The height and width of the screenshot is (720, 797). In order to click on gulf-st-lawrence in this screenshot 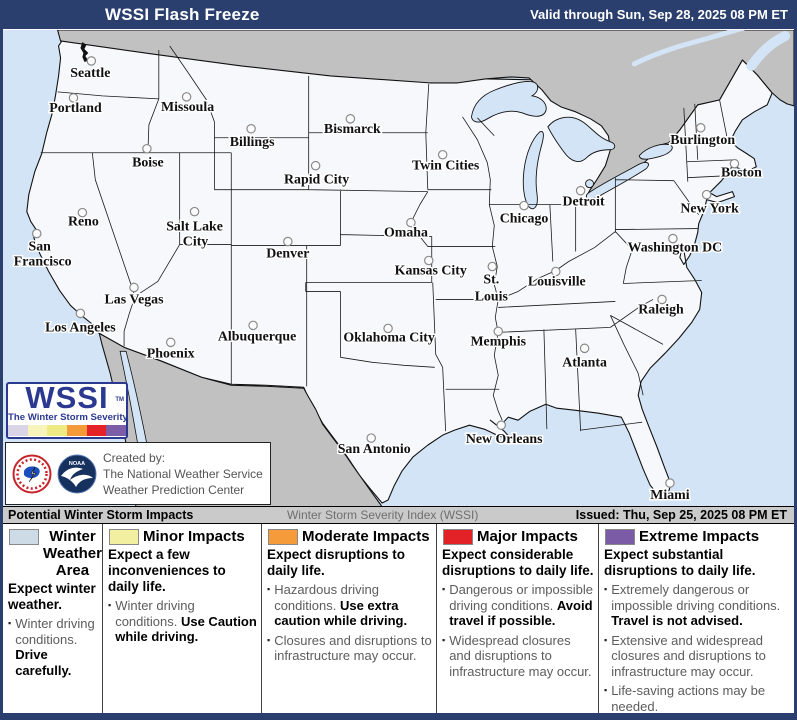, I will do `click(768, 50)`.